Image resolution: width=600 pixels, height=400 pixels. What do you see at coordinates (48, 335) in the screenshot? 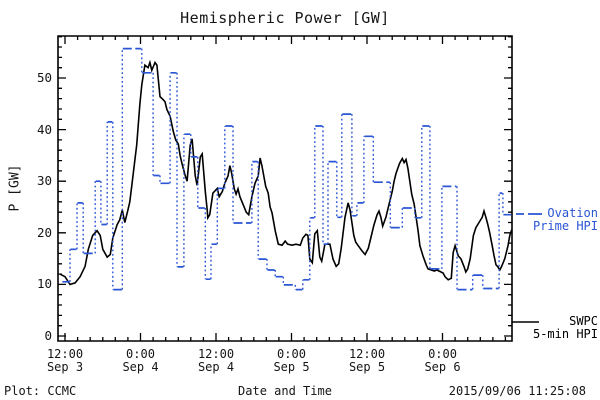
I see `y-tick-label: 0` at bounding box center [48, 335].